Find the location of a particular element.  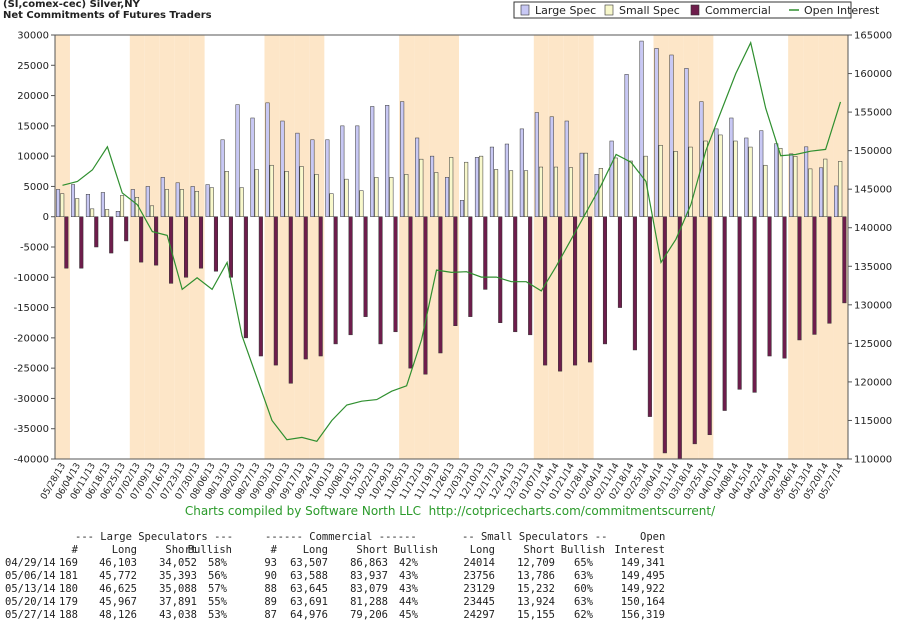

table-cell: 79,206 is located at coordinates (369, 614).